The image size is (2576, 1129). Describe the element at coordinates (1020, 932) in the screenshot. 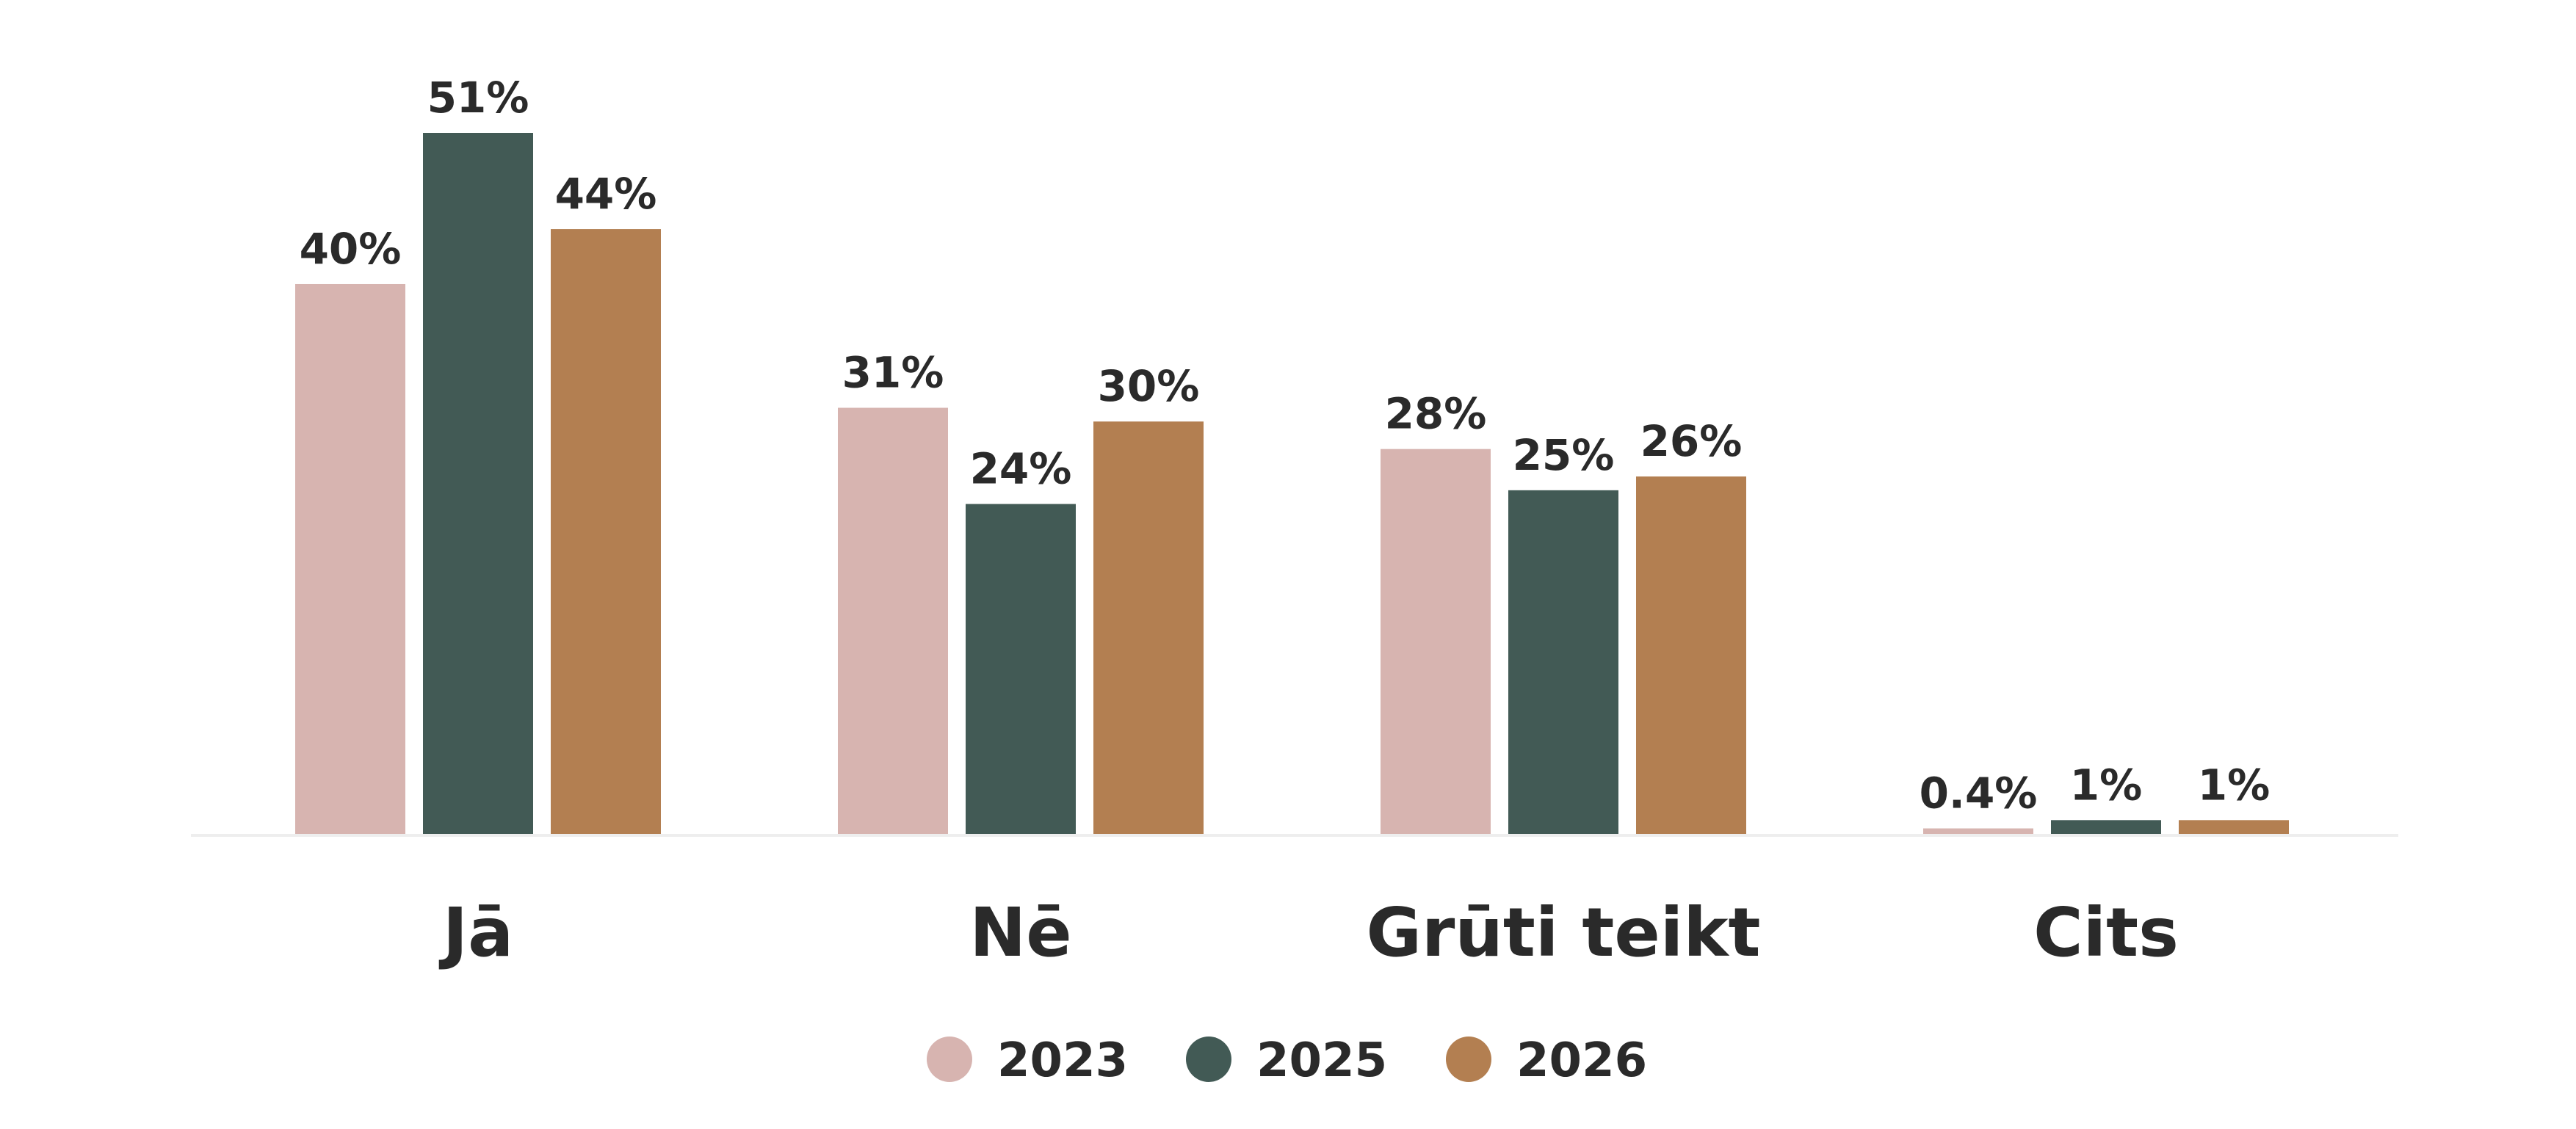

I see `category-label: Nē` at that location.